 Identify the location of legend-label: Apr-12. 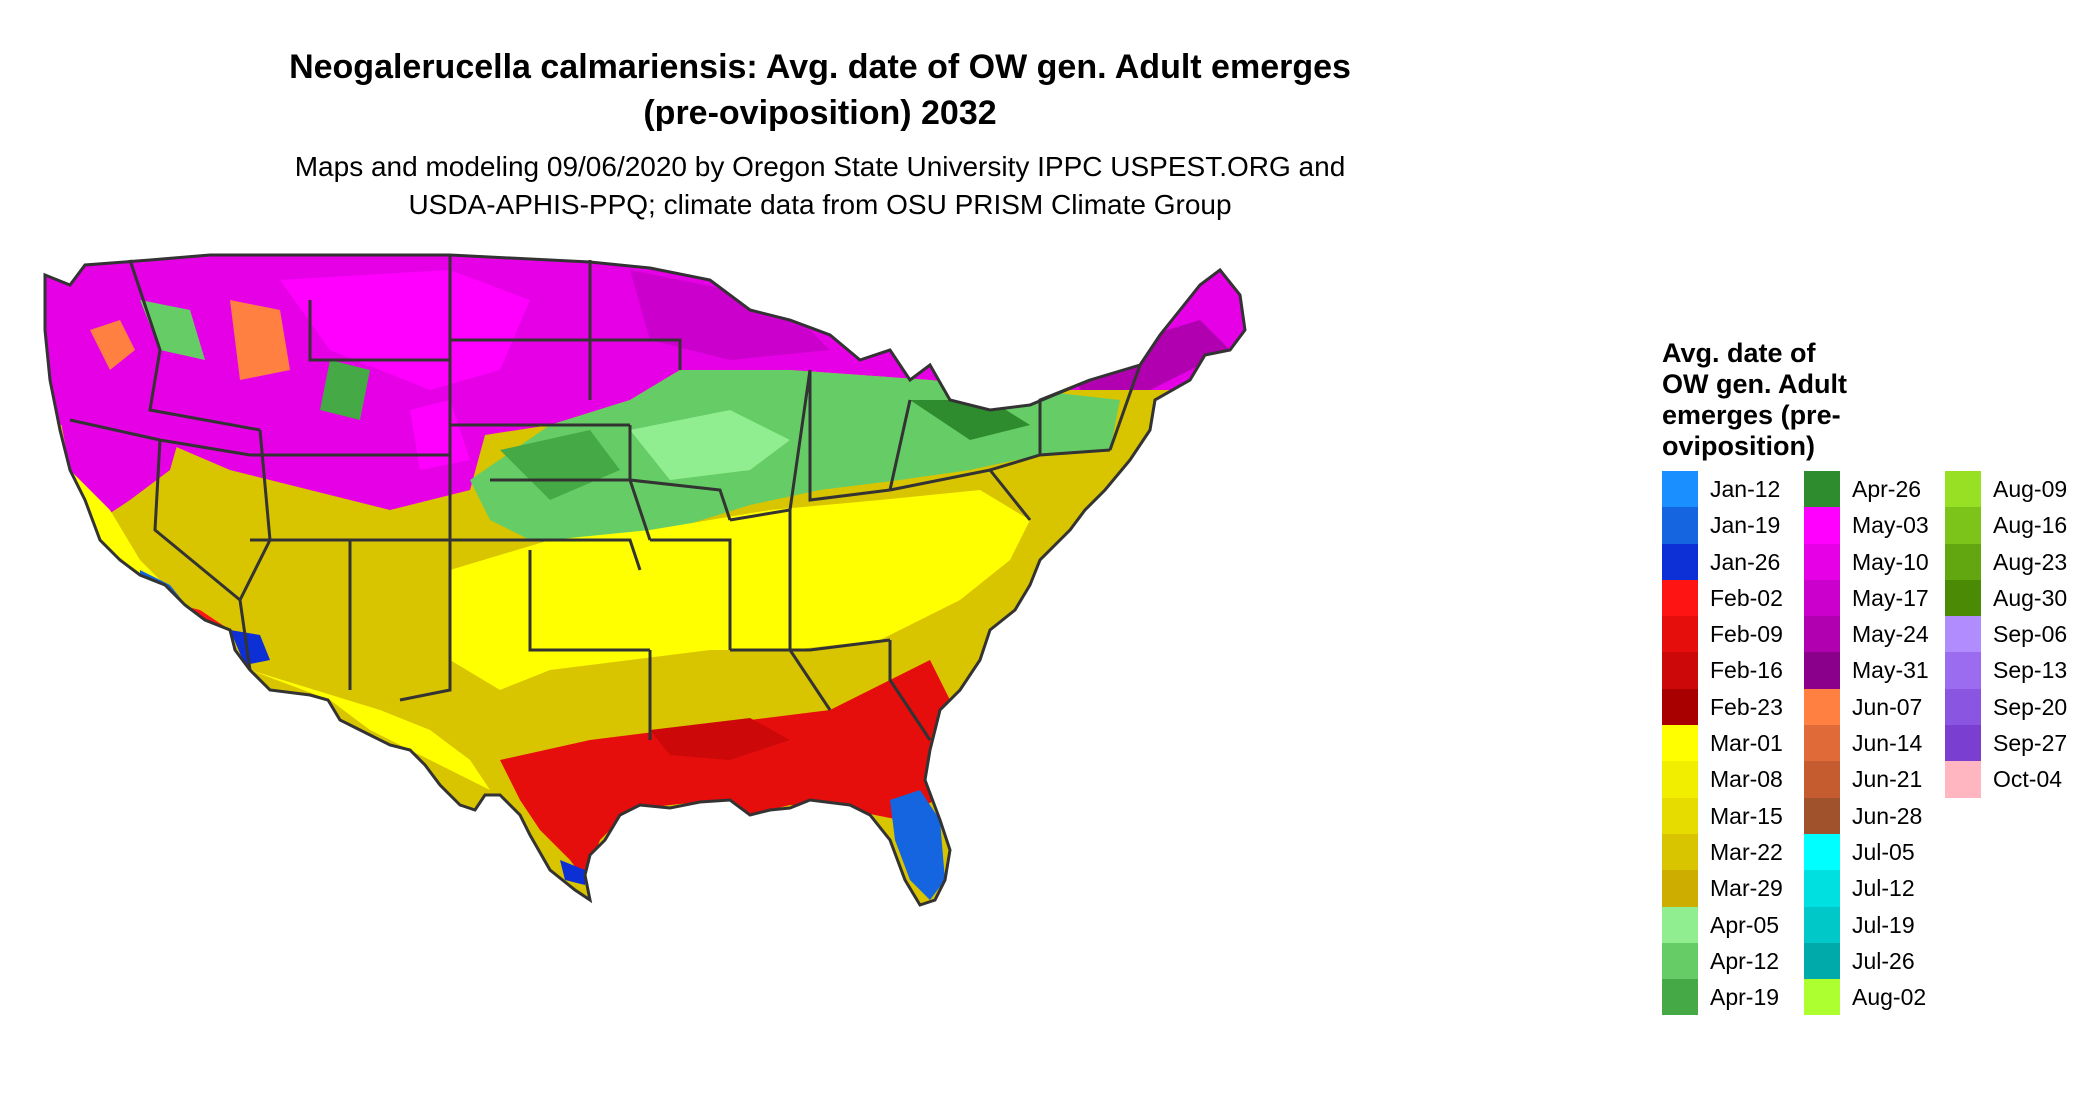
(1745, 960).